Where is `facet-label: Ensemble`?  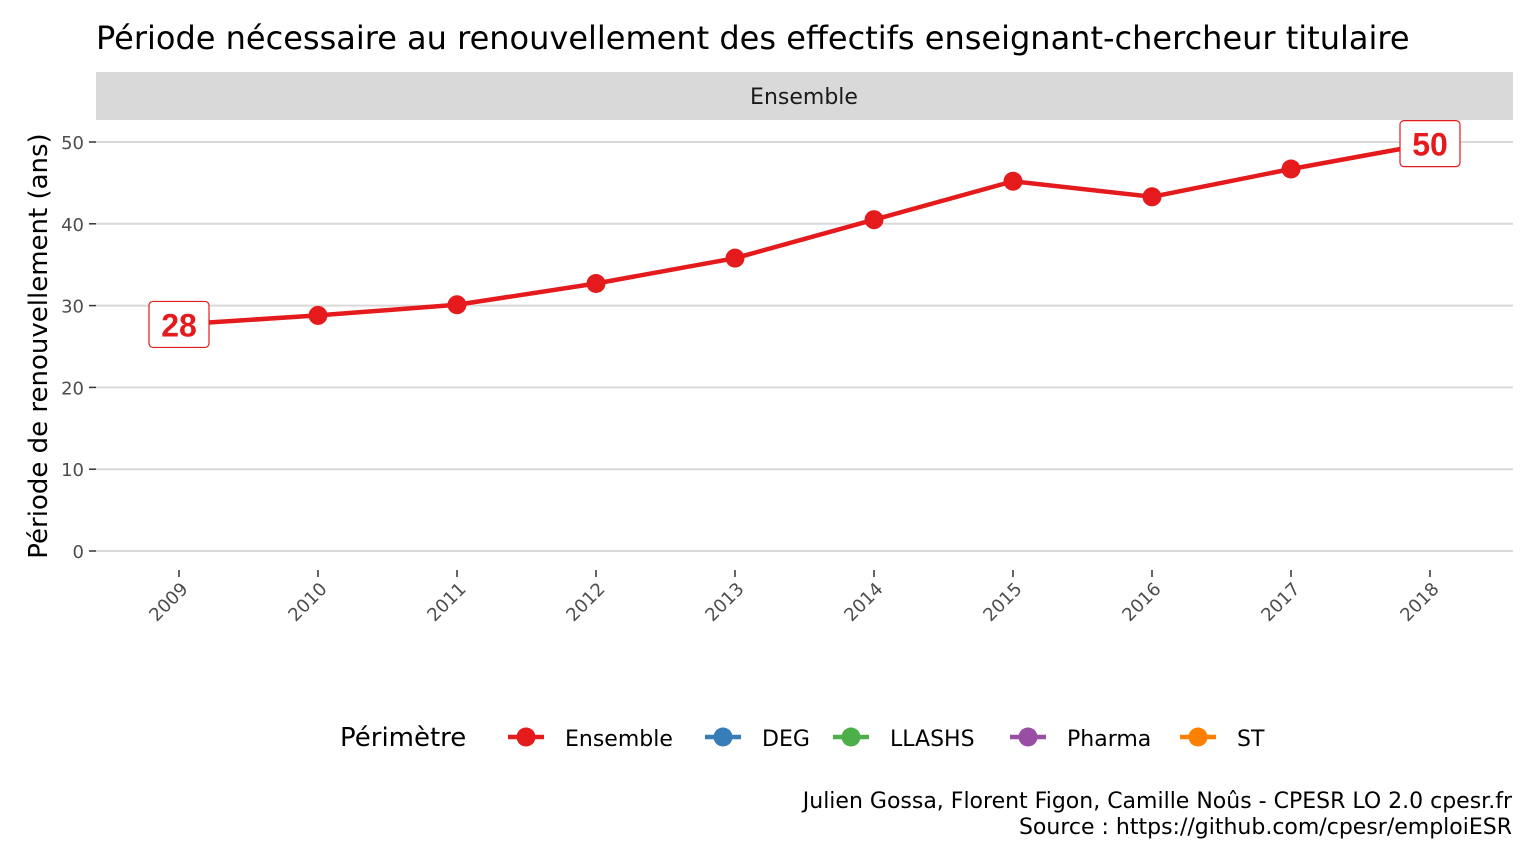
facet-label: Ensemble is located at coordinates (804, 97).